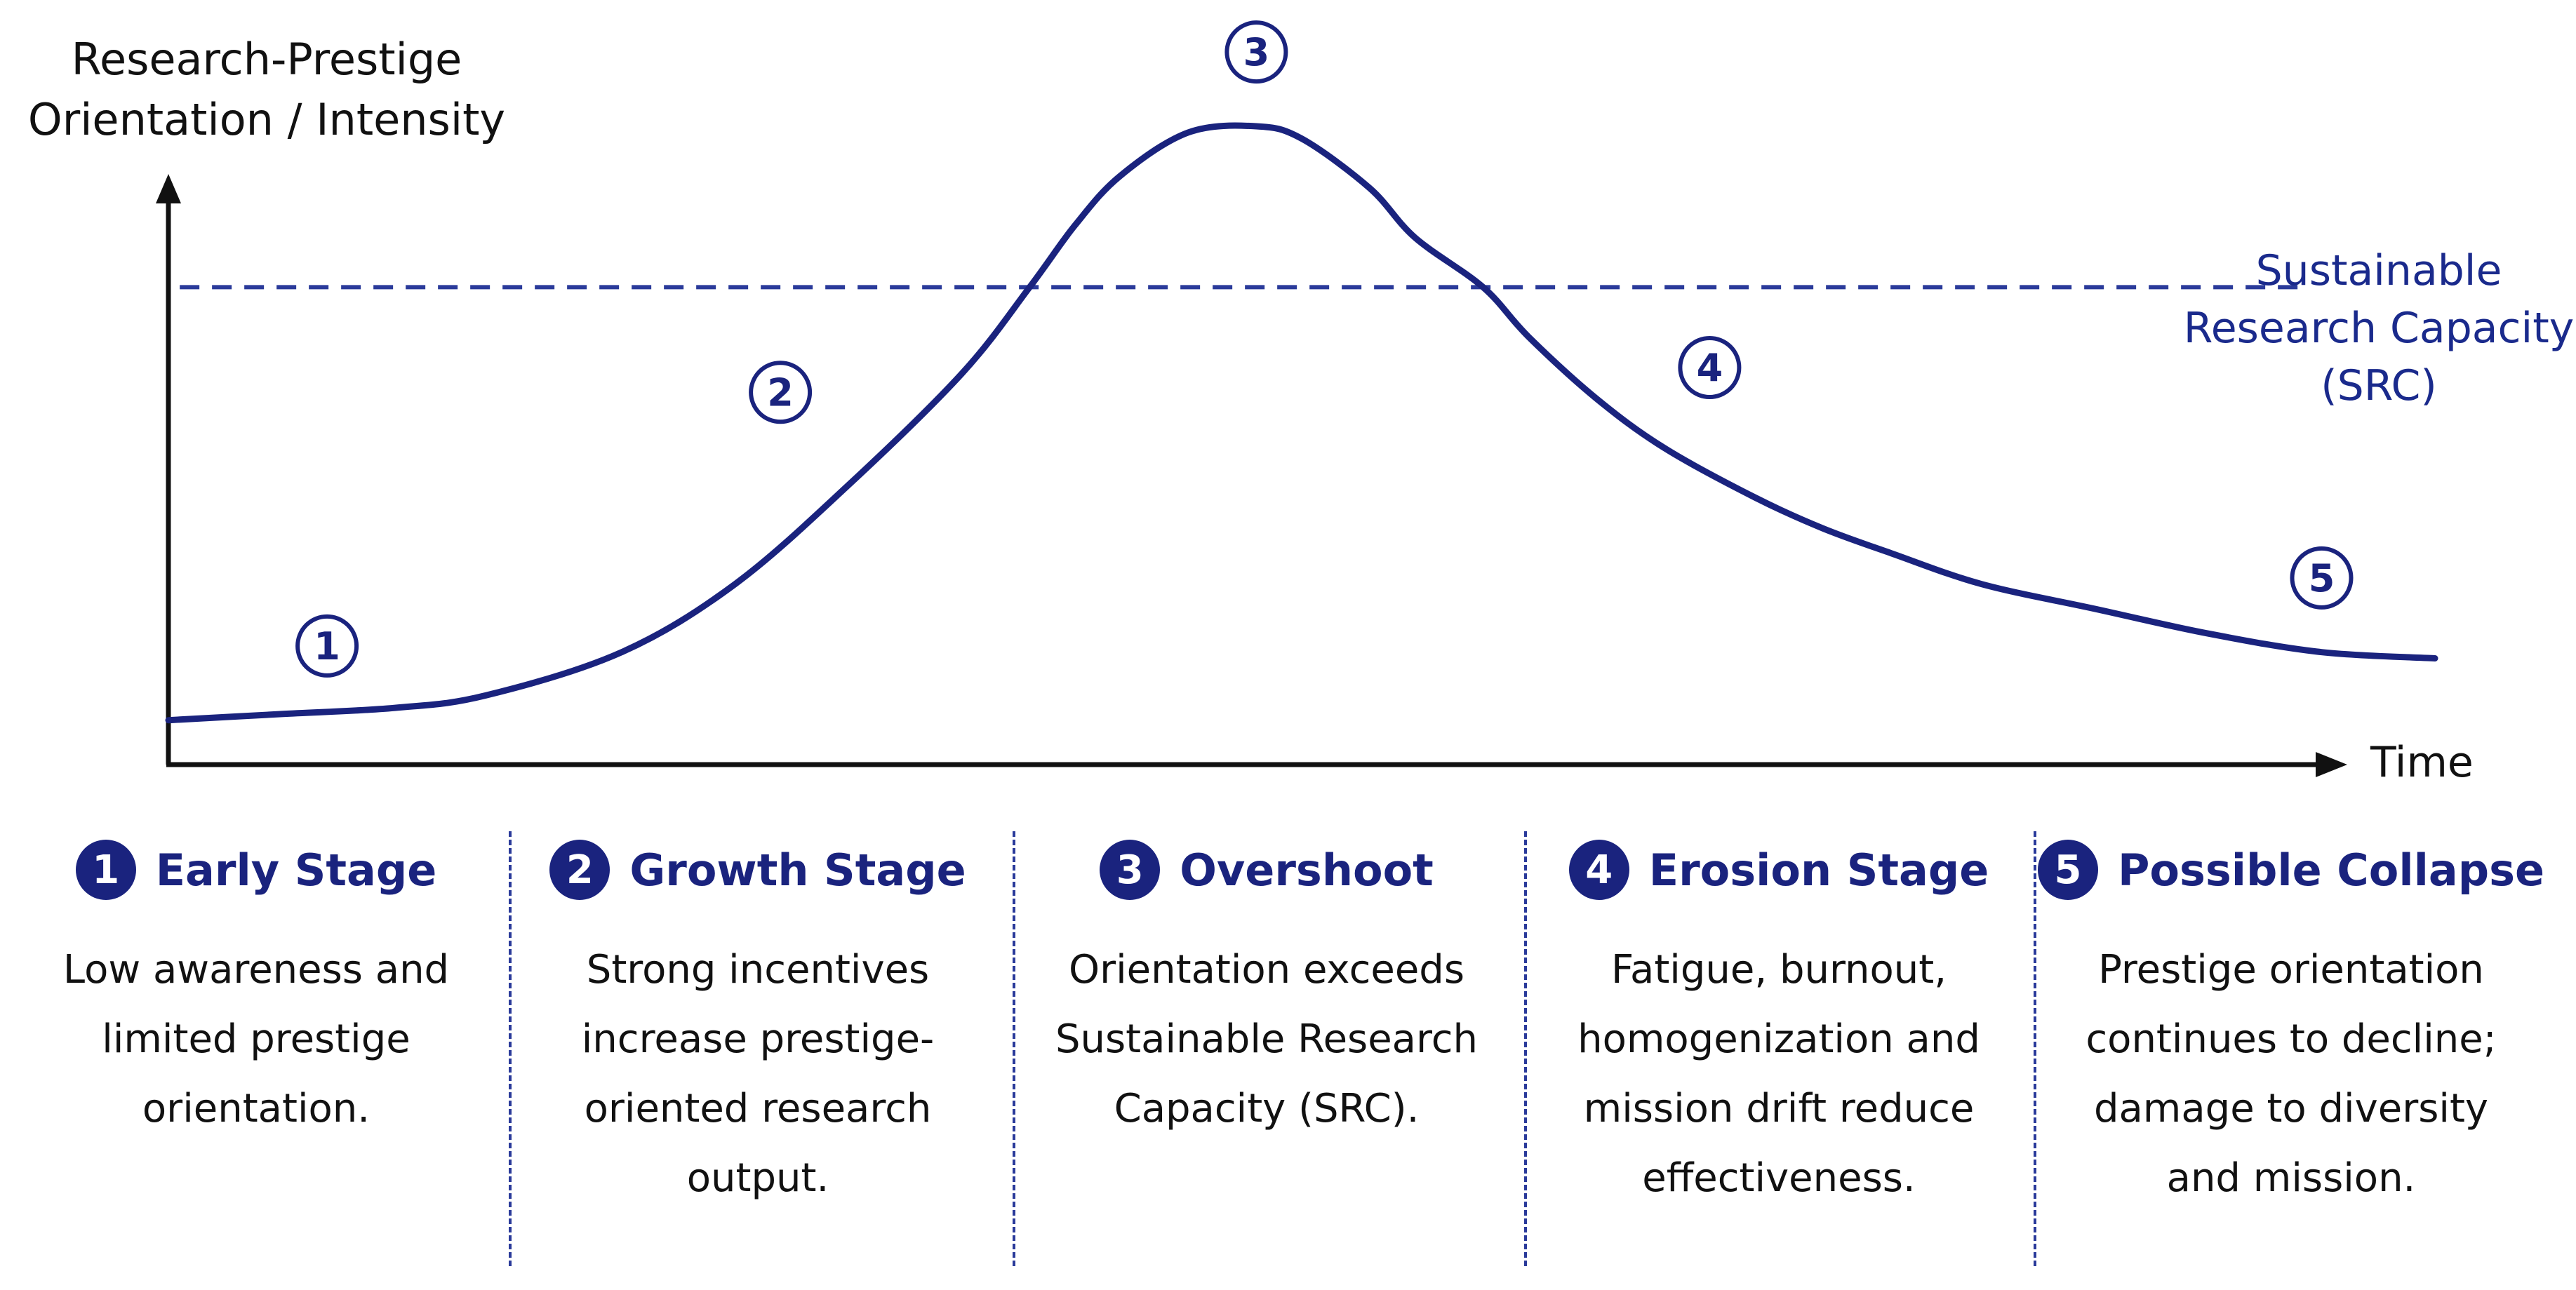  Describe the element at coordinates (2331, 764) in the screenshot. I see `x-axis-arrow-icon` at that location.